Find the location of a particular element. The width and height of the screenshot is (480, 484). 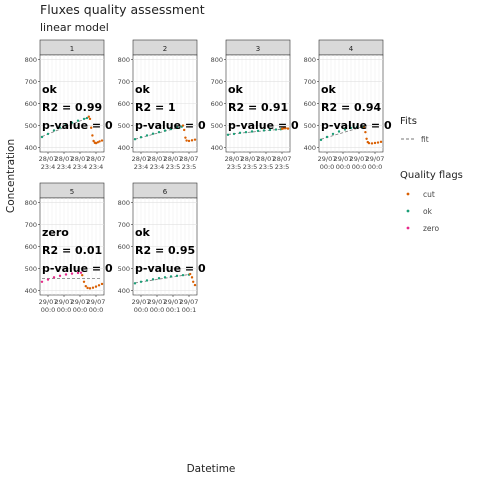

panel-annotation: R2 = 0.94 is located at coordinates (351, 107).